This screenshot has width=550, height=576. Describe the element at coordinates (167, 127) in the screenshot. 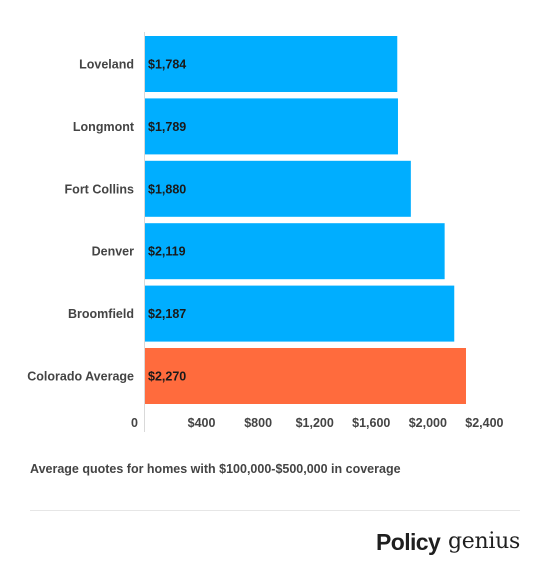

I see `data-label-longmont: $1,789` at that location.